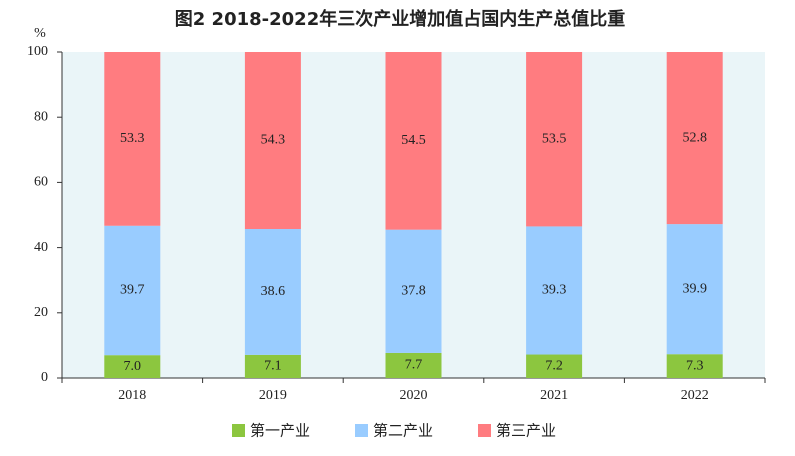 The height and width of the screenshot is (456, 795). Describe the element at coordinates (554, 395) in the screenshot. I see `x-tick-label: 2021` at that location.